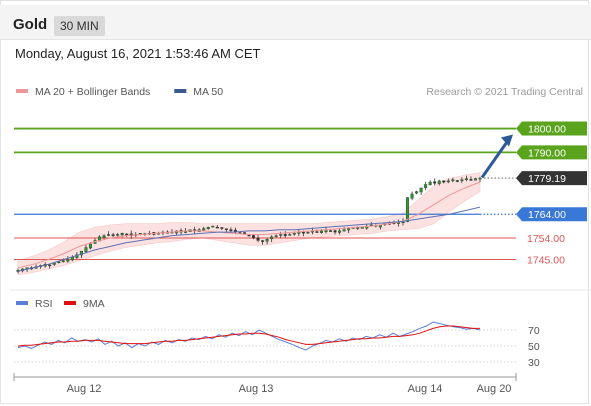 Image resolution: width=591 pixels, height=406 pixels. Describe the element at coordinates (256, 389) in the screenshot. I see `x-tick-label-1: Aug 13` at that location.